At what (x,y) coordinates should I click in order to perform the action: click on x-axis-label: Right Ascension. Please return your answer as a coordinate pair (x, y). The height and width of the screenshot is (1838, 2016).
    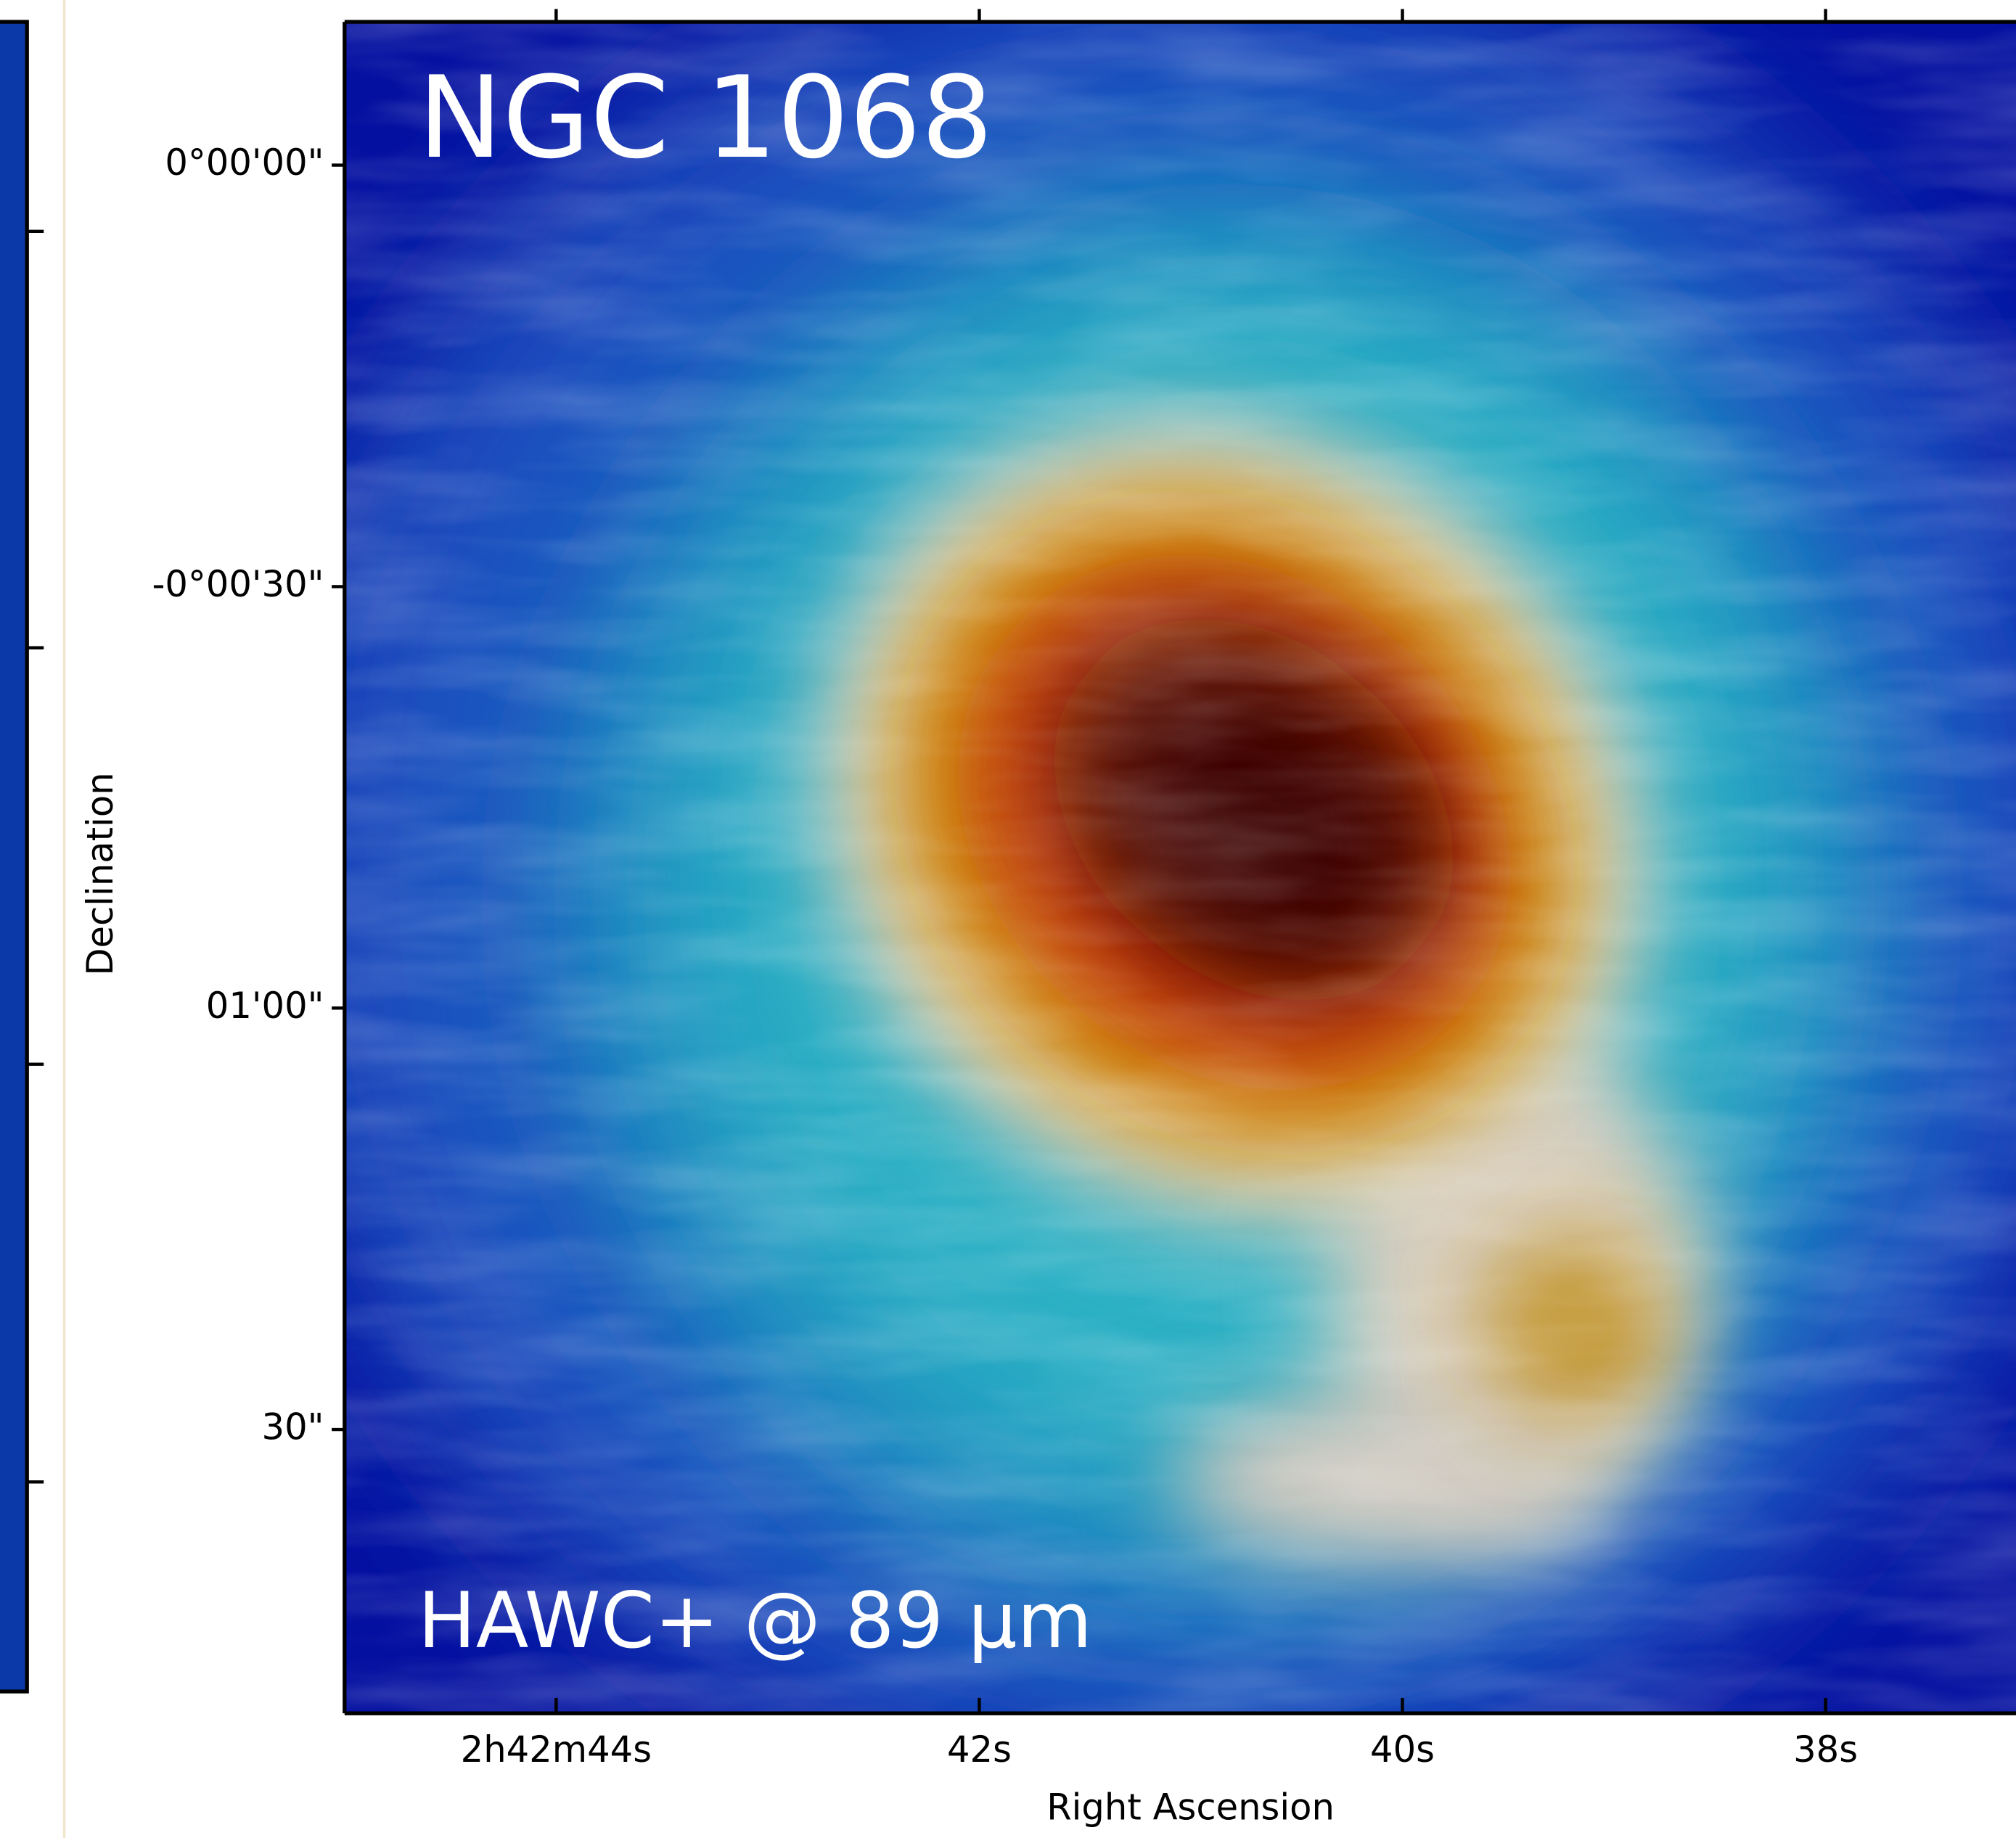
    Looking at the image, I should click on (1191, 1807).